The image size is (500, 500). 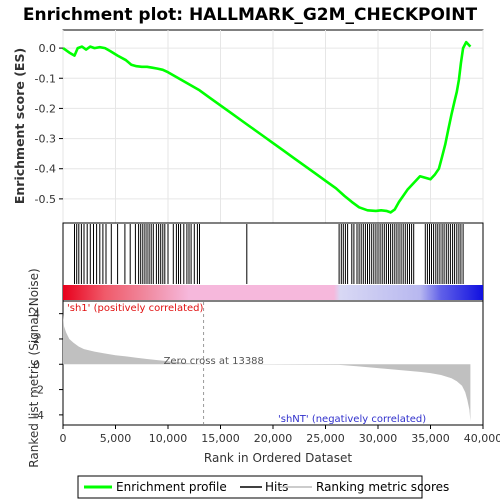 What do you see at coordinates (276, 487) in the screenshot?
I see `legend-label-hits: Hits` at bounding box center [276, 487].